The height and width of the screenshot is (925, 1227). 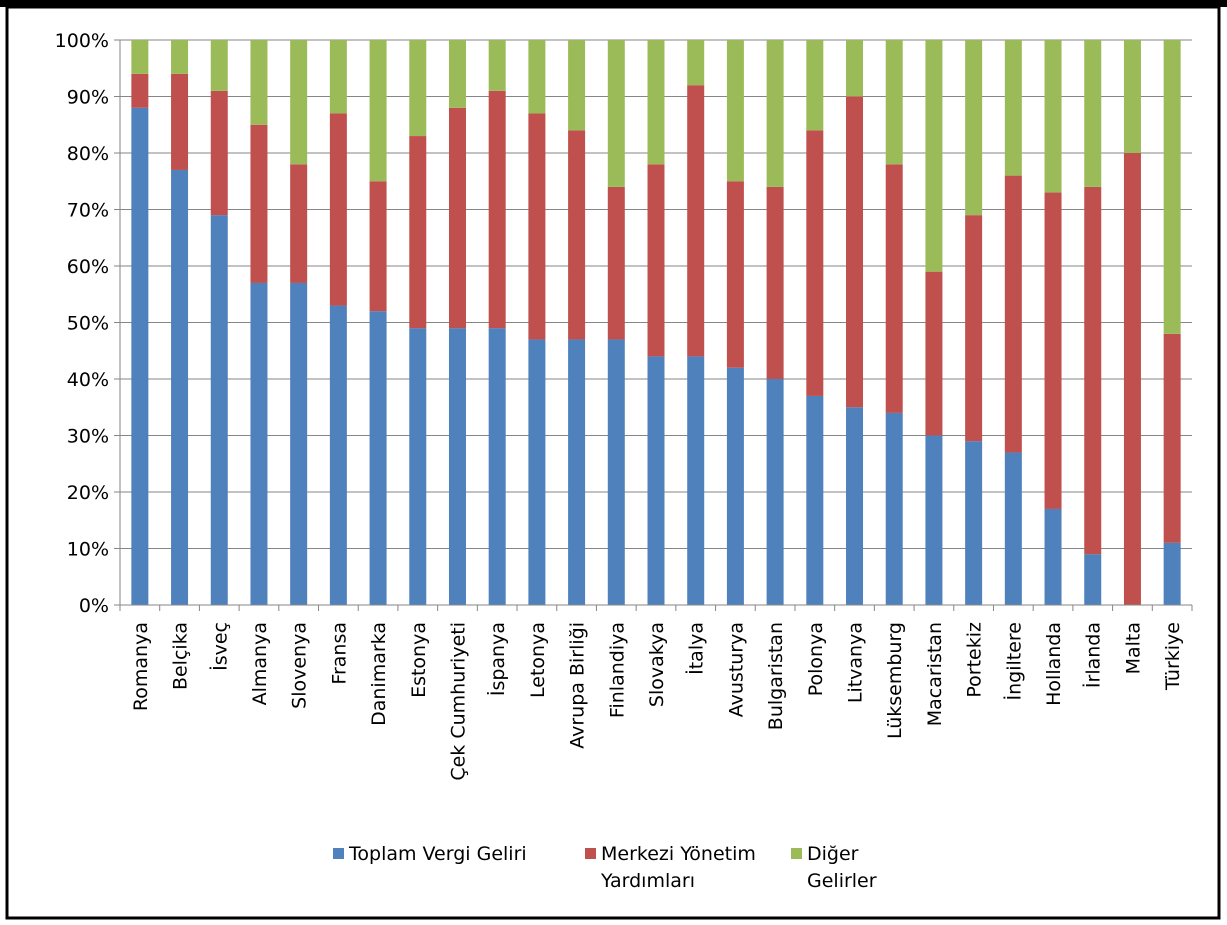 What do you see at coordinates (678, 854) in the screenshot?
I see `legend-label: Merkezi Yönetim` at bounding box center [678, 854].